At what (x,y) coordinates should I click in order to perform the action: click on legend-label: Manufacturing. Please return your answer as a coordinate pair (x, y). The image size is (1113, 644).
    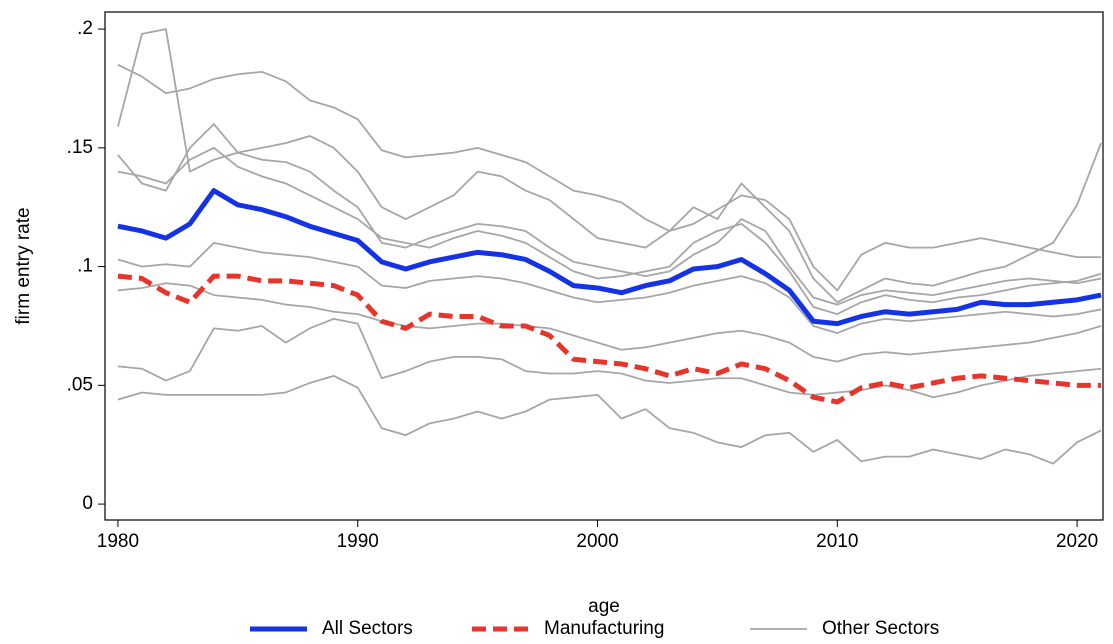
    Looking at the image, I should click on (604, 628).